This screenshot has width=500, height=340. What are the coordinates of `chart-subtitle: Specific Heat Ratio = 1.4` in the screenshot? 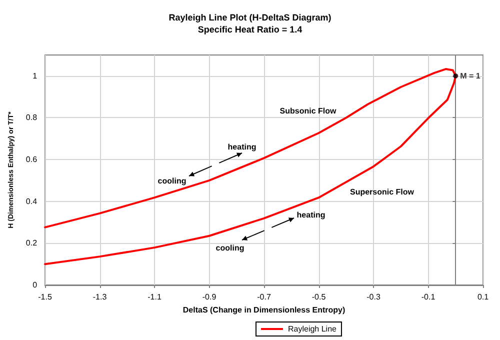 It's located at (250, 29).